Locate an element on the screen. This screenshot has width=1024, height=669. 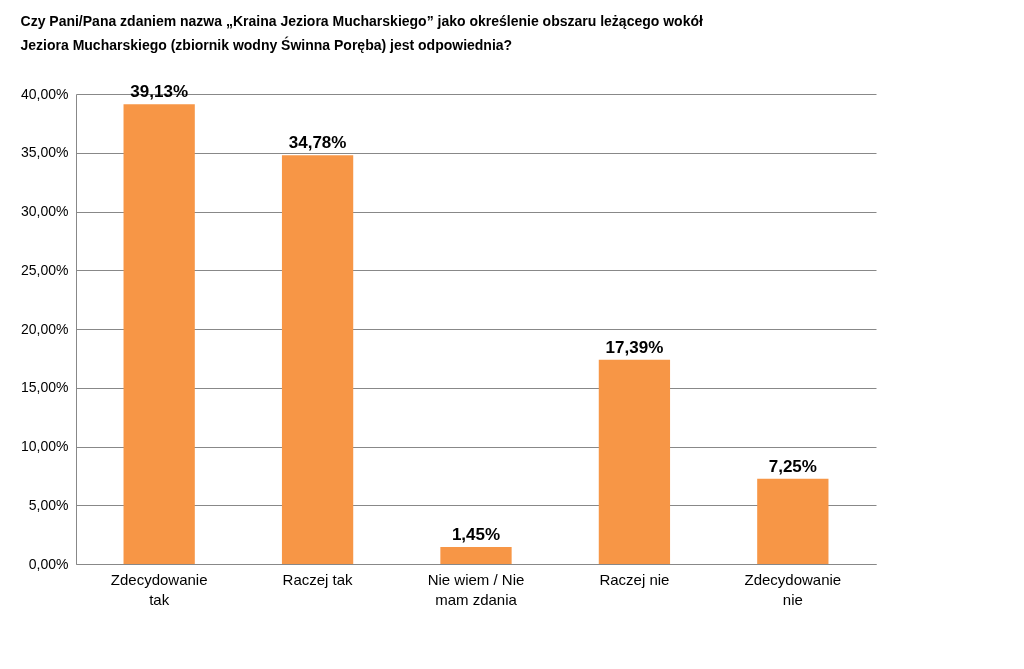
data-label: 7,25% is located at coordinates (792, 466).